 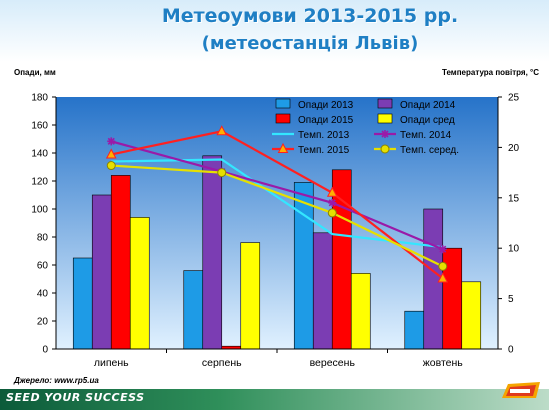 What do you see at coordinates (45, 350) in the screenshot?
I see `y-tick-label: 0` at bounding box center [45, 350].